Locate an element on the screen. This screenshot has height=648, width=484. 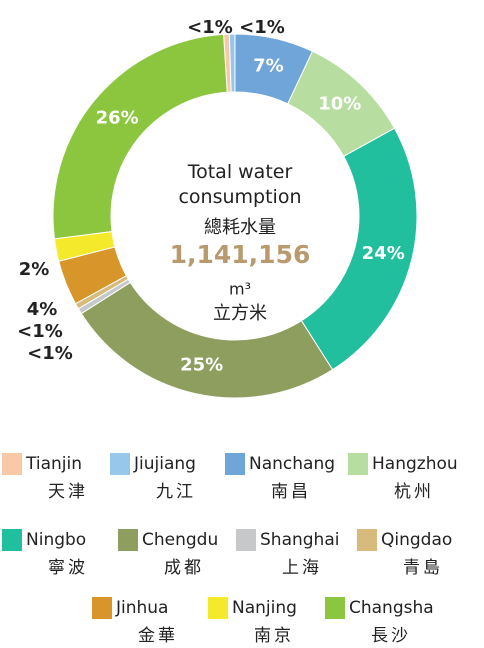
value-label: 26% is located at coordinates (117, 117).